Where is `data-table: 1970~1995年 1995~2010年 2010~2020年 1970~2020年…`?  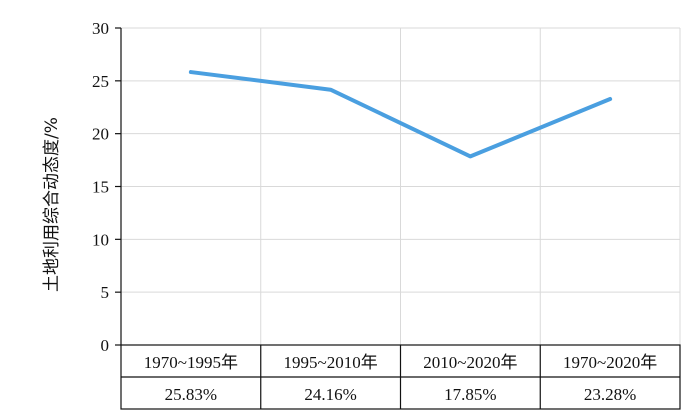
data-table: 1970~1995年 1995~2010年 2010~2020年 1970~2020年… is located at coordinates (400, 377).